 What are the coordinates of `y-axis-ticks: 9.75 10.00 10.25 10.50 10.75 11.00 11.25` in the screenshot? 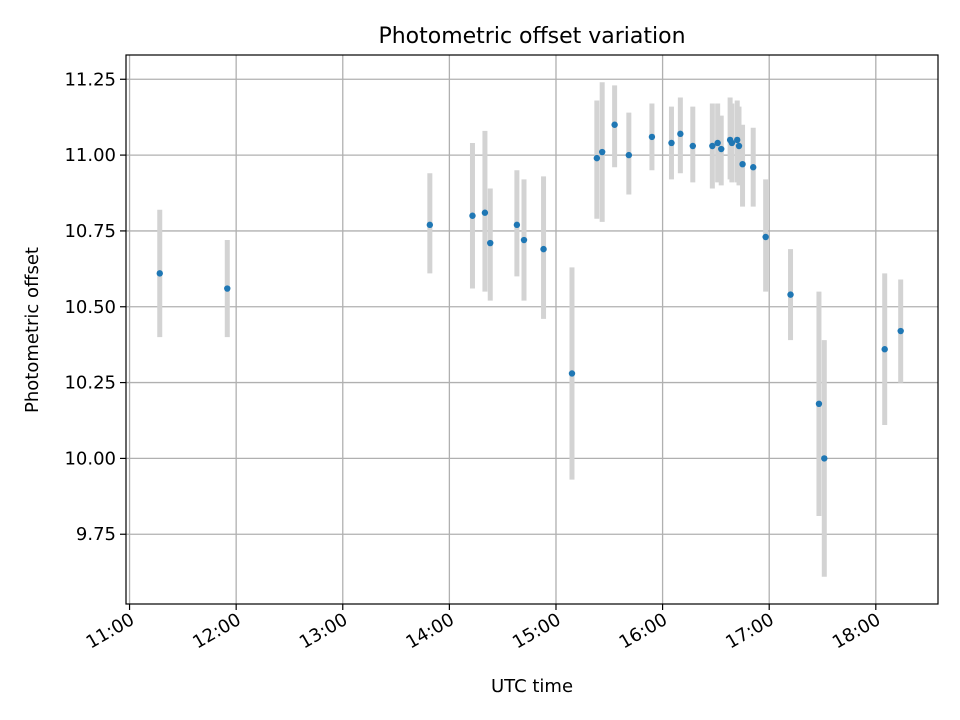 It's located at (95, 307).